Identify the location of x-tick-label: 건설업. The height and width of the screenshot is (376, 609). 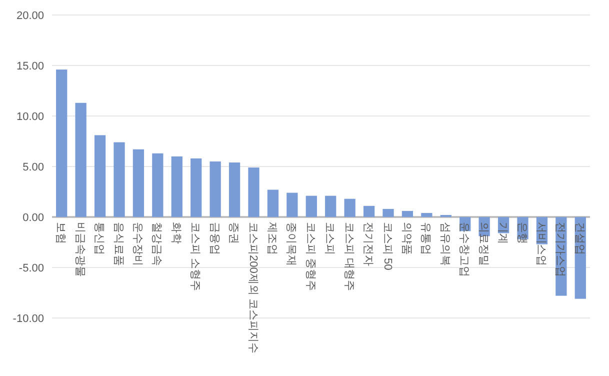
(579, 238).